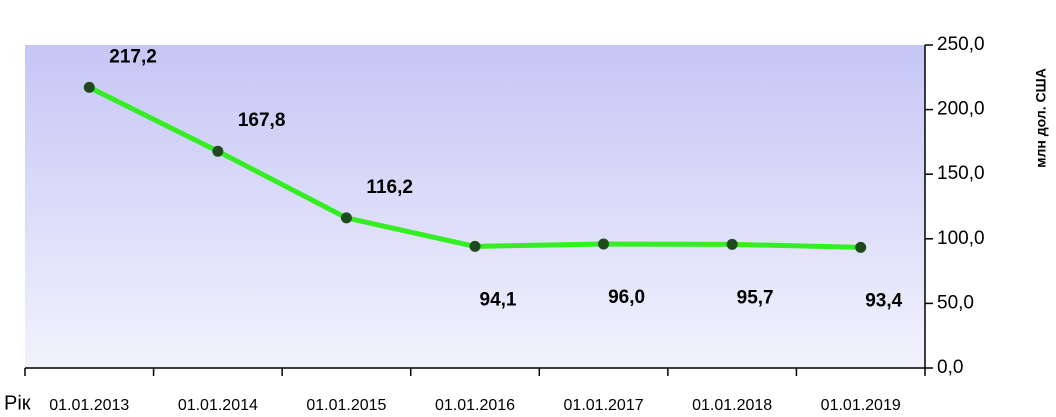  I want to click on y-tick-label: 150,0, so click(961, 173).